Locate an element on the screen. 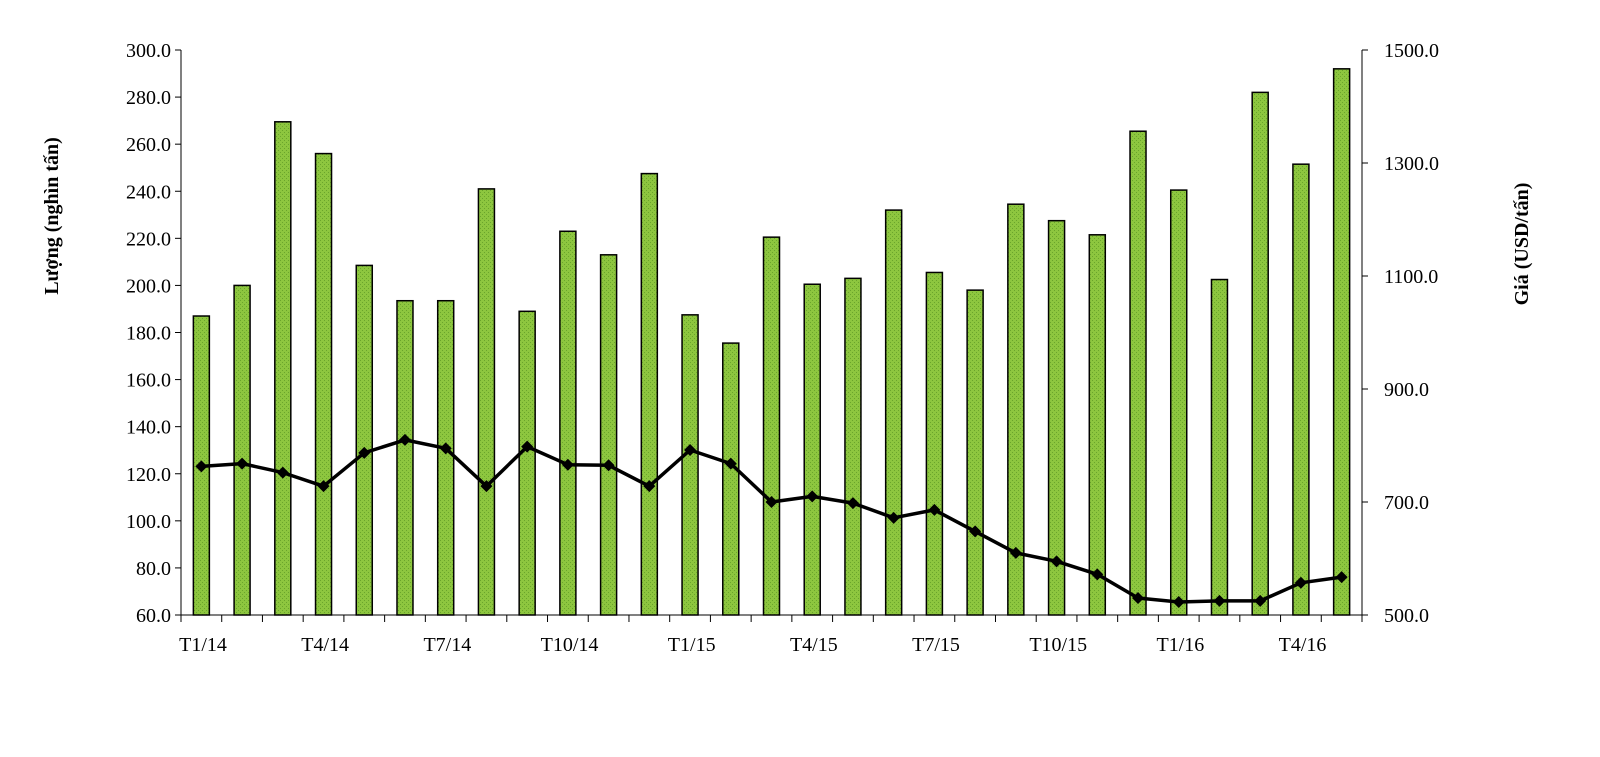 The height and width of the screenshot is (757, 1600). right-tick-label: 500.0 is located at coordinates (1406, 616).